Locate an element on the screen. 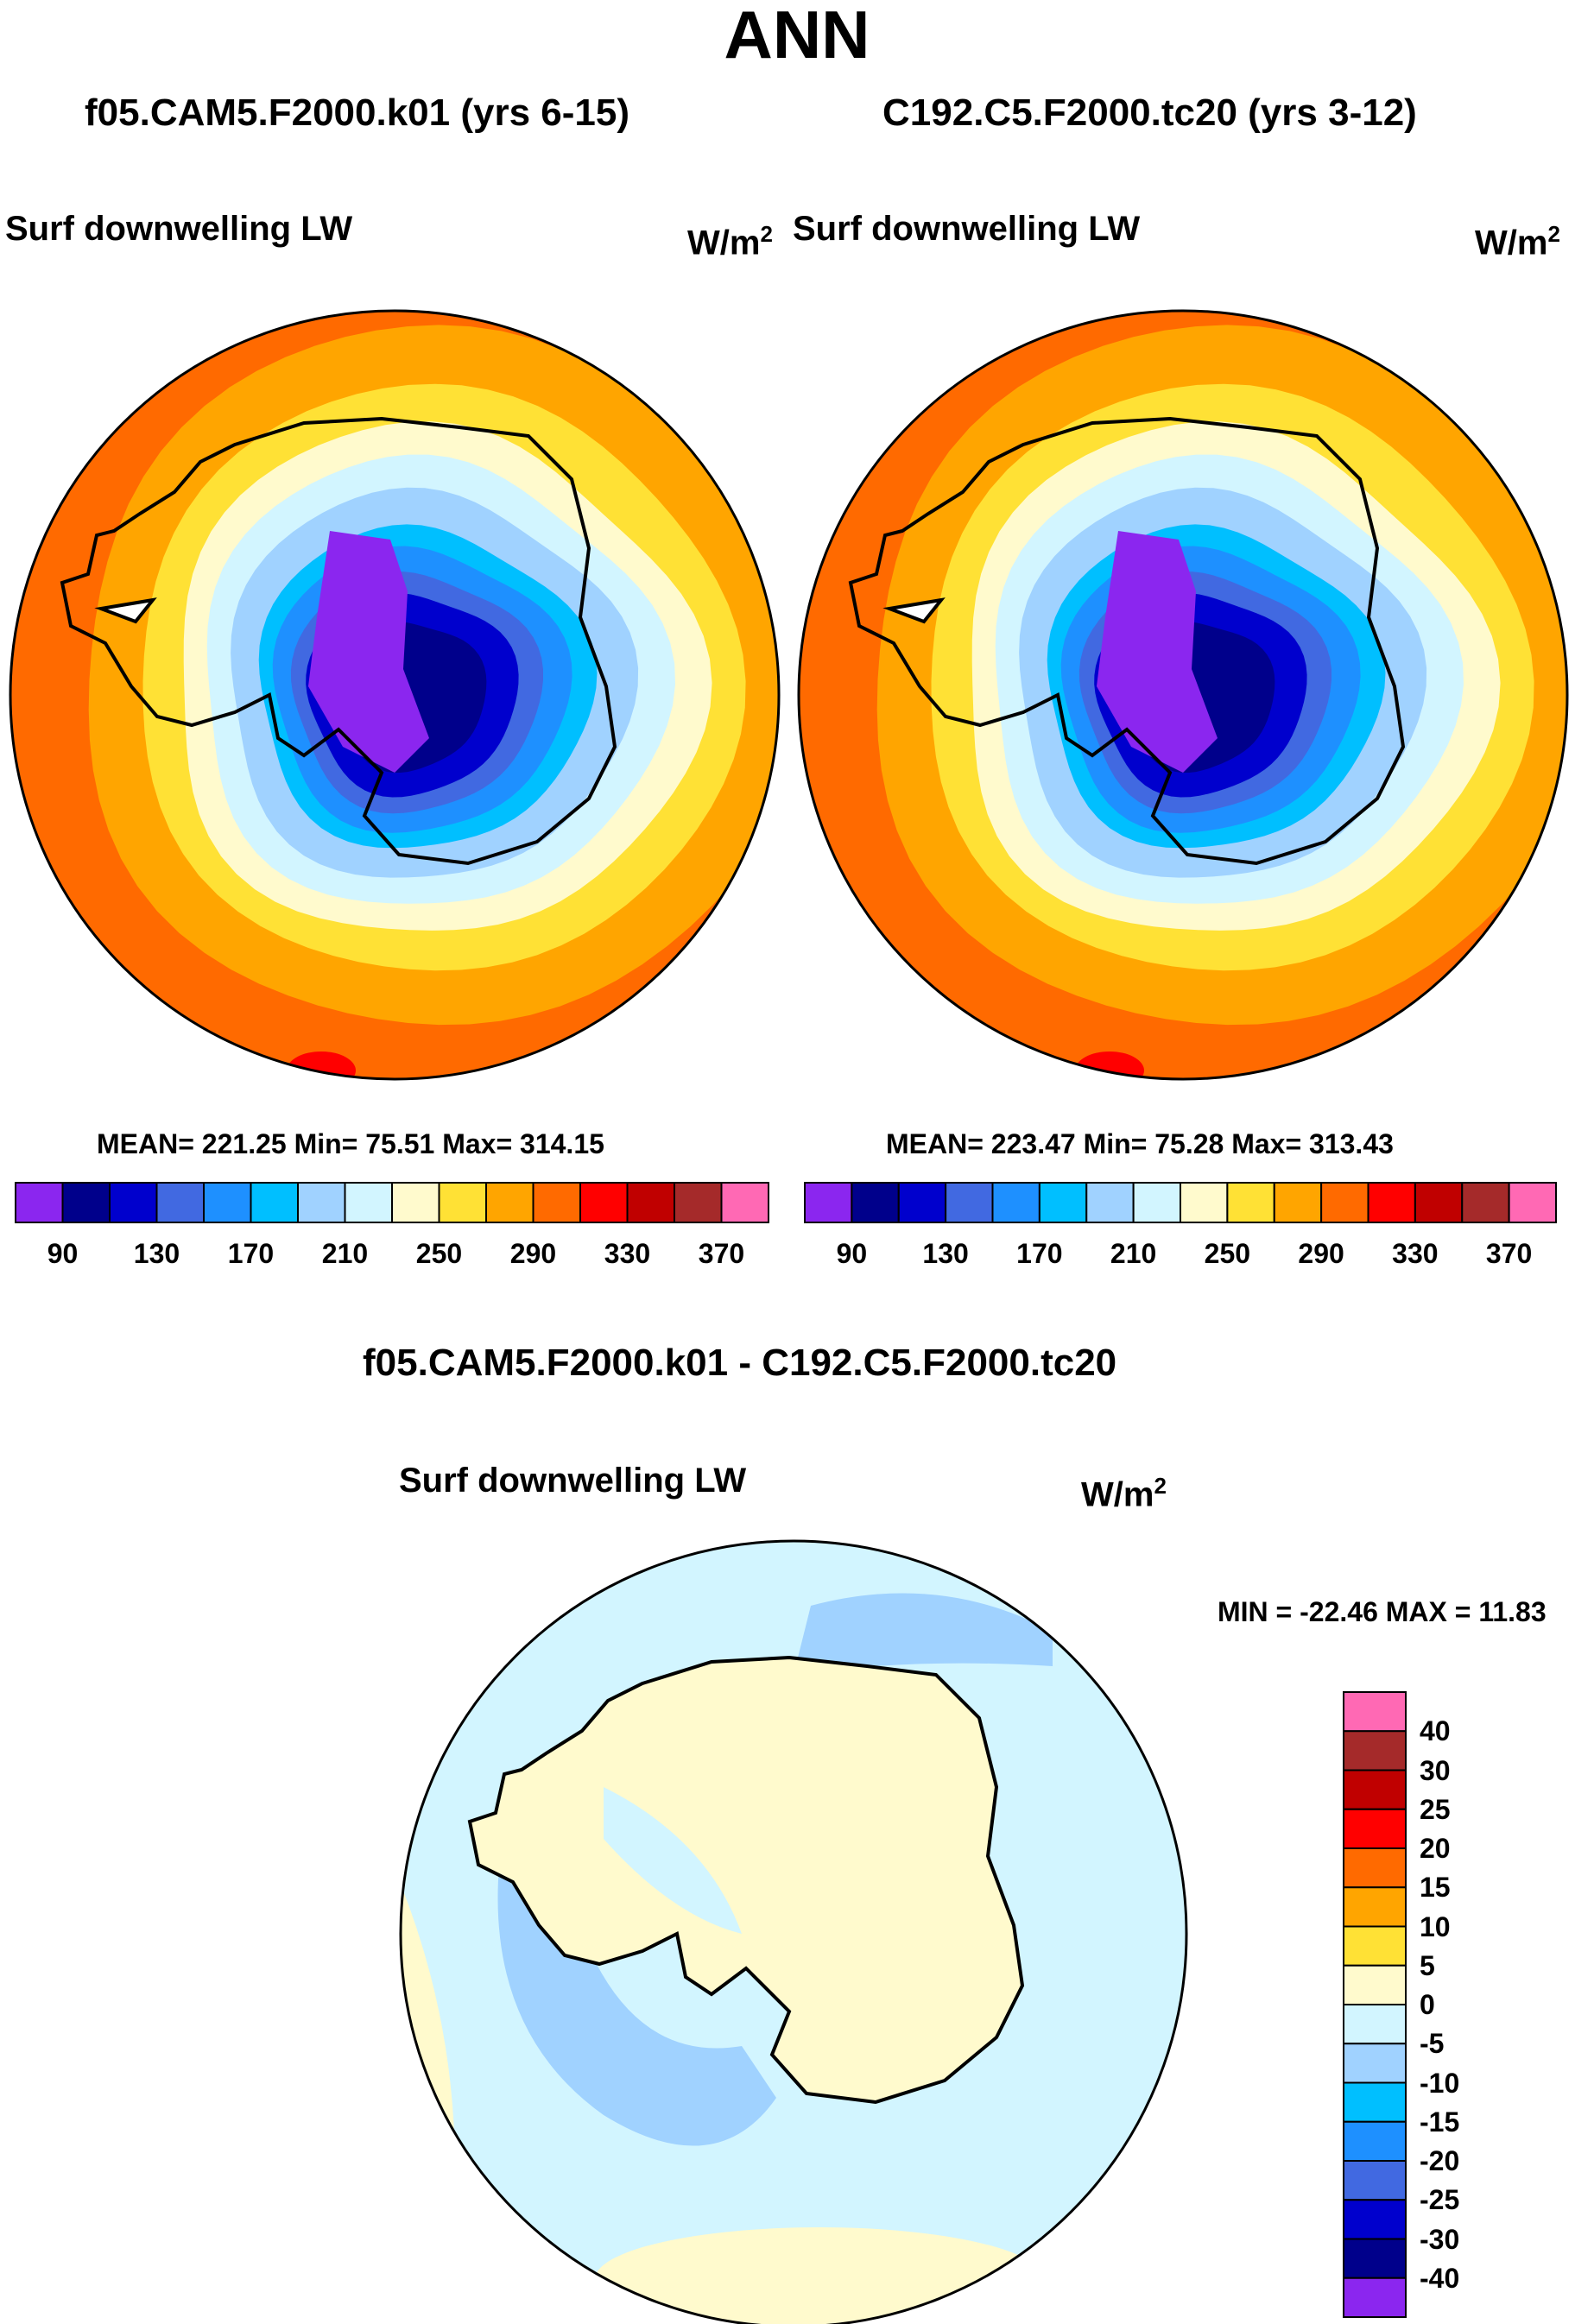  panel2-colorbar-tick-130: 130 is located at coordinates (945, 1253).